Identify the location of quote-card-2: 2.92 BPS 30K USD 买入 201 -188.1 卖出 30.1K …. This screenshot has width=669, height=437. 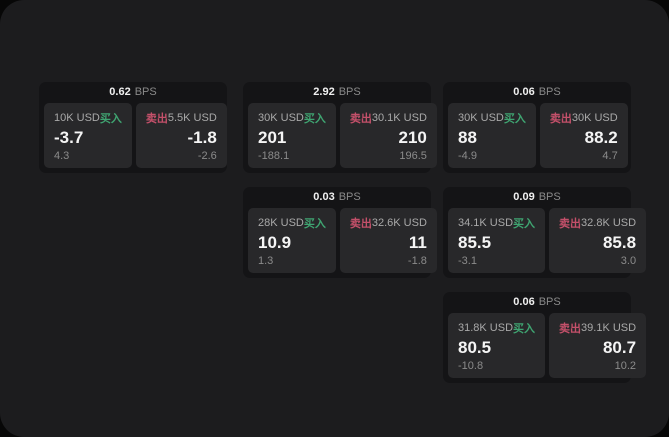
(340, 127).